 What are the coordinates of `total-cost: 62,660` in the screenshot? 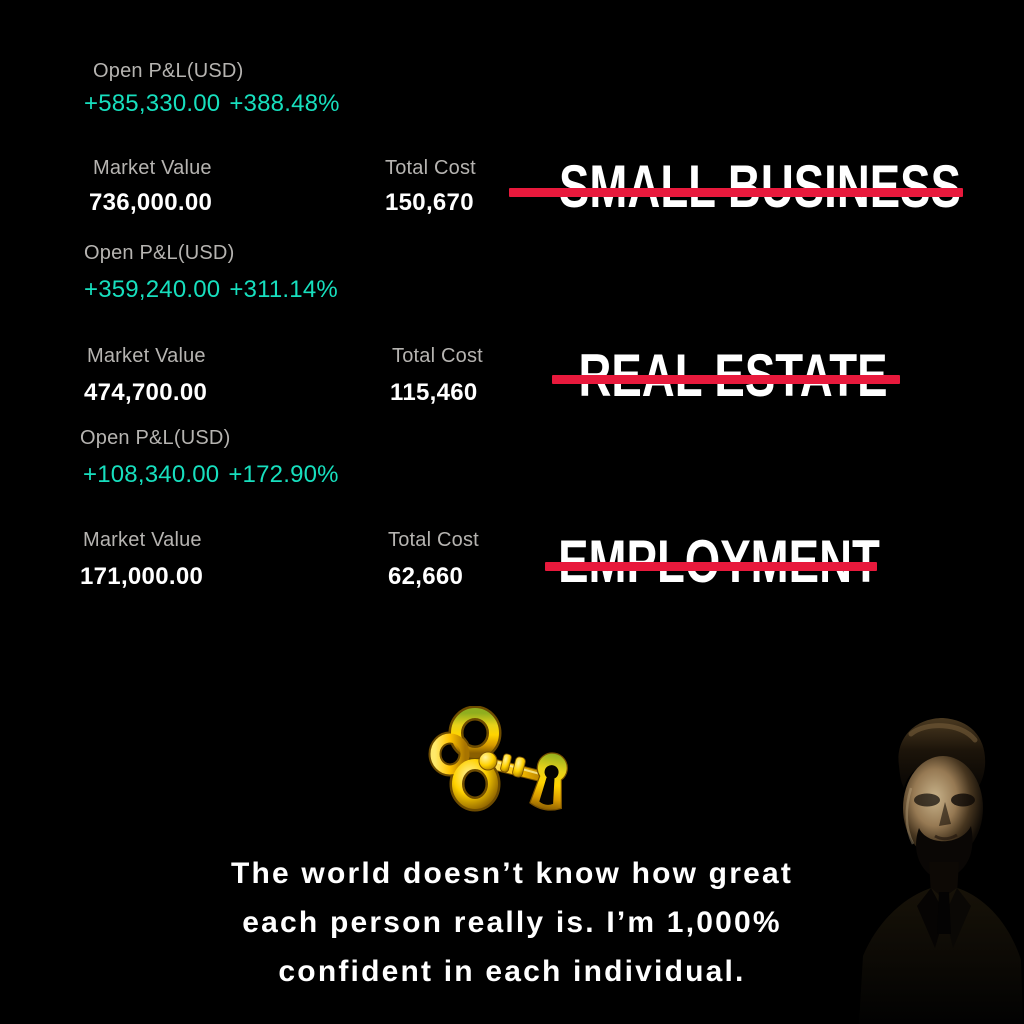 It's located at (426, 576).